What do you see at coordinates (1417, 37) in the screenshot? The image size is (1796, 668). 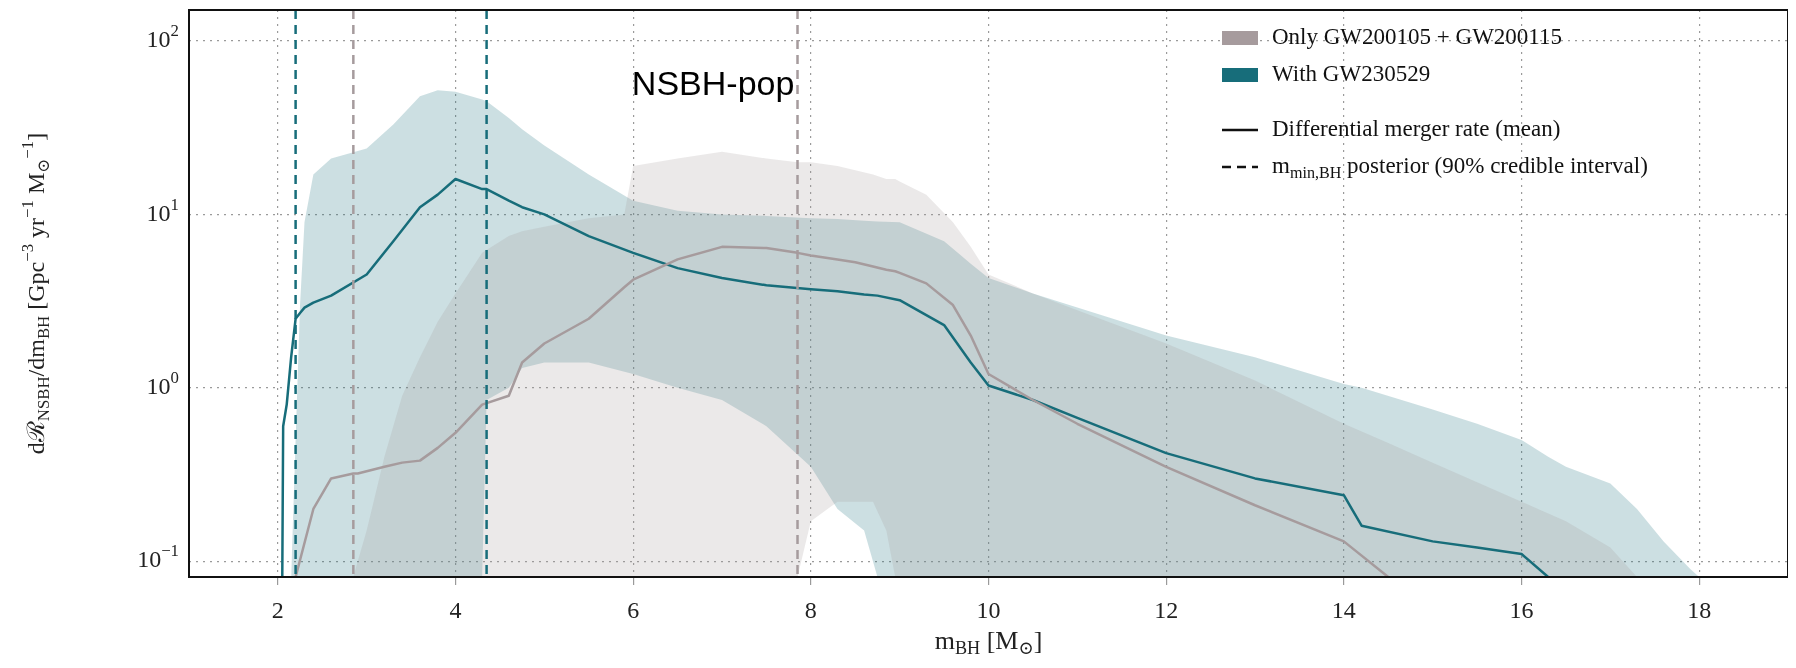 I see `legend-label: Only GW200105 + GW200115` at bounding box center [1417, 37].